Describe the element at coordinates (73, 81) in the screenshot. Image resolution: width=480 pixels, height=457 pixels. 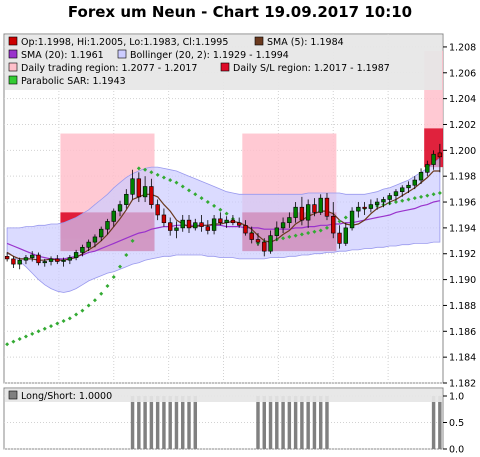
I see `legend-label: Parabolic SAR: 1.1943` at that location.